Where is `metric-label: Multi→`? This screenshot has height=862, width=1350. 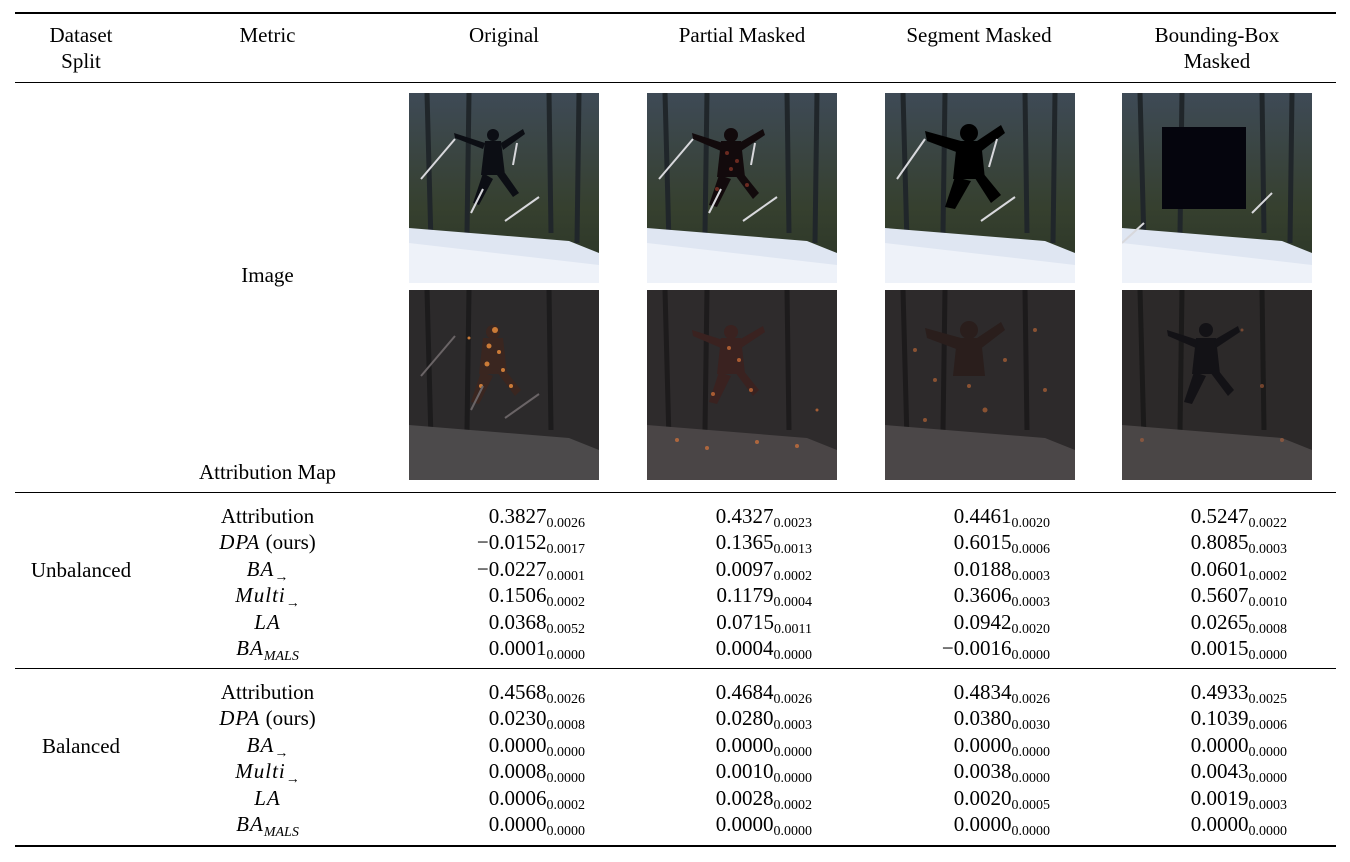
metric-label: Multi→ is located at coordinates (267, 596).